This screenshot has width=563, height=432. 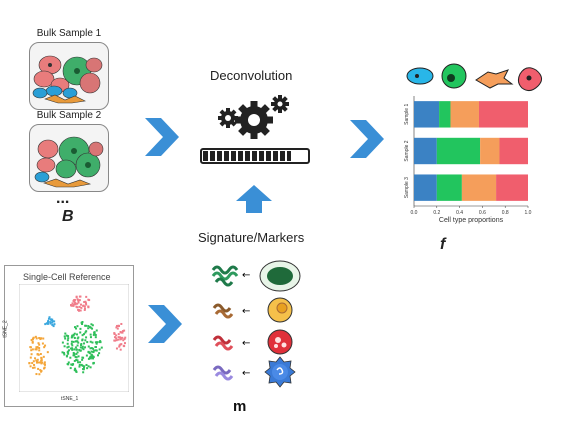 What do you see at coordinates (474, 77) in the screenshot?
I see `cell-types-row` at bounding box center [474, 77].